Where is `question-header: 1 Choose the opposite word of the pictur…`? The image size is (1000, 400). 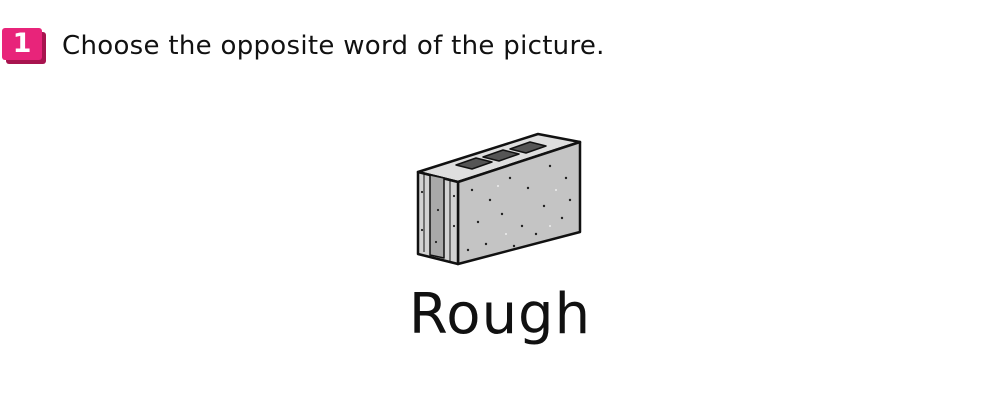
question-header: 1 Choose the opposite word of the pictur… is located at coordinates (302, 46).